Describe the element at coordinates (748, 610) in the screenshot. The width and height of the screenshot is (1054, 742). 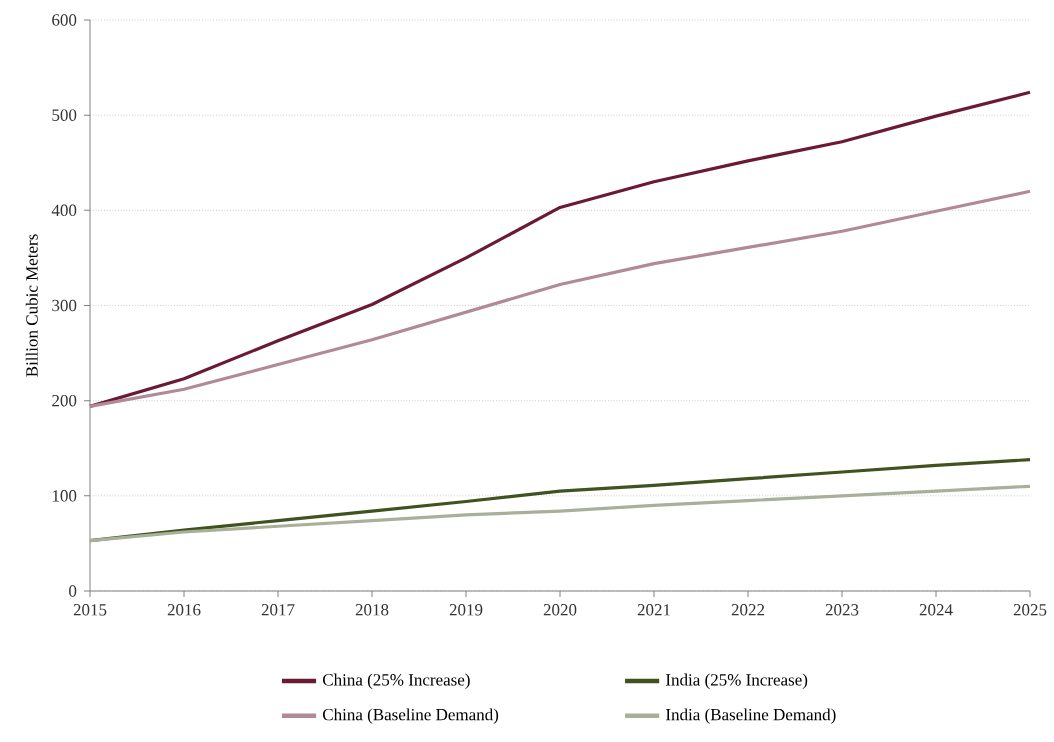
I see `x-tick-label: 2022` at that location.